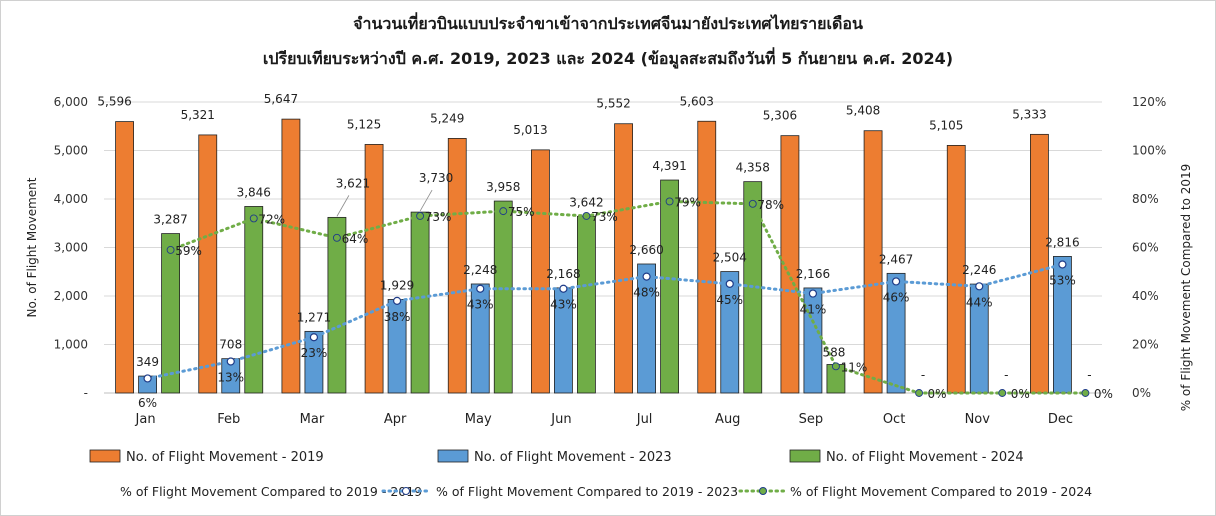 The height and width of the screenshot is (516, 1216). I want to click on bar-value-label: 5,105, so click(946, 125).